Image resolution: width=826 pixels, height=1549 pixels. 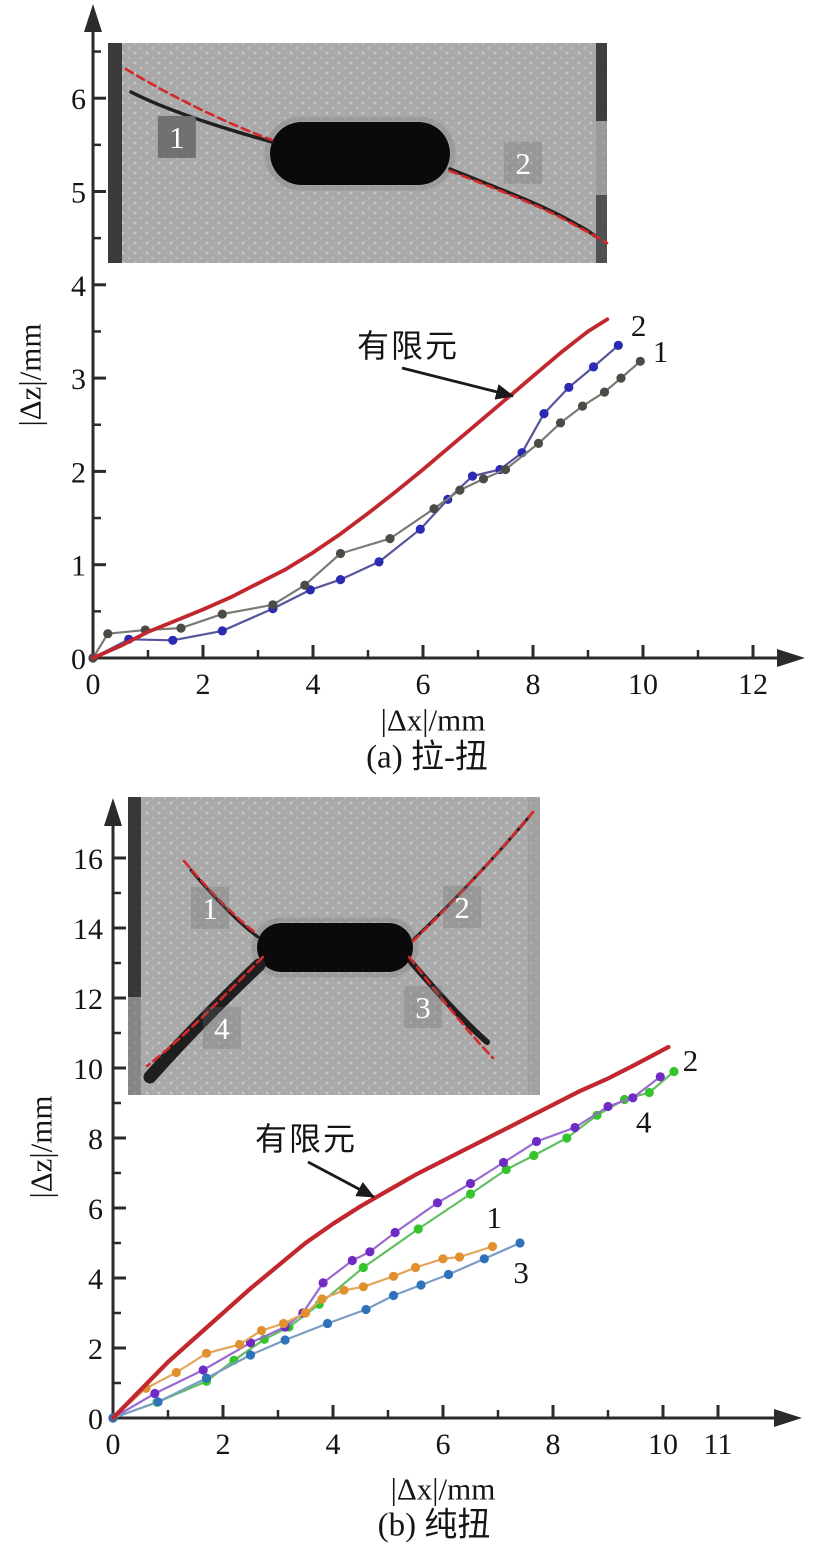 I want to click on x-tick-label: 0, so click(x=93, y=684).